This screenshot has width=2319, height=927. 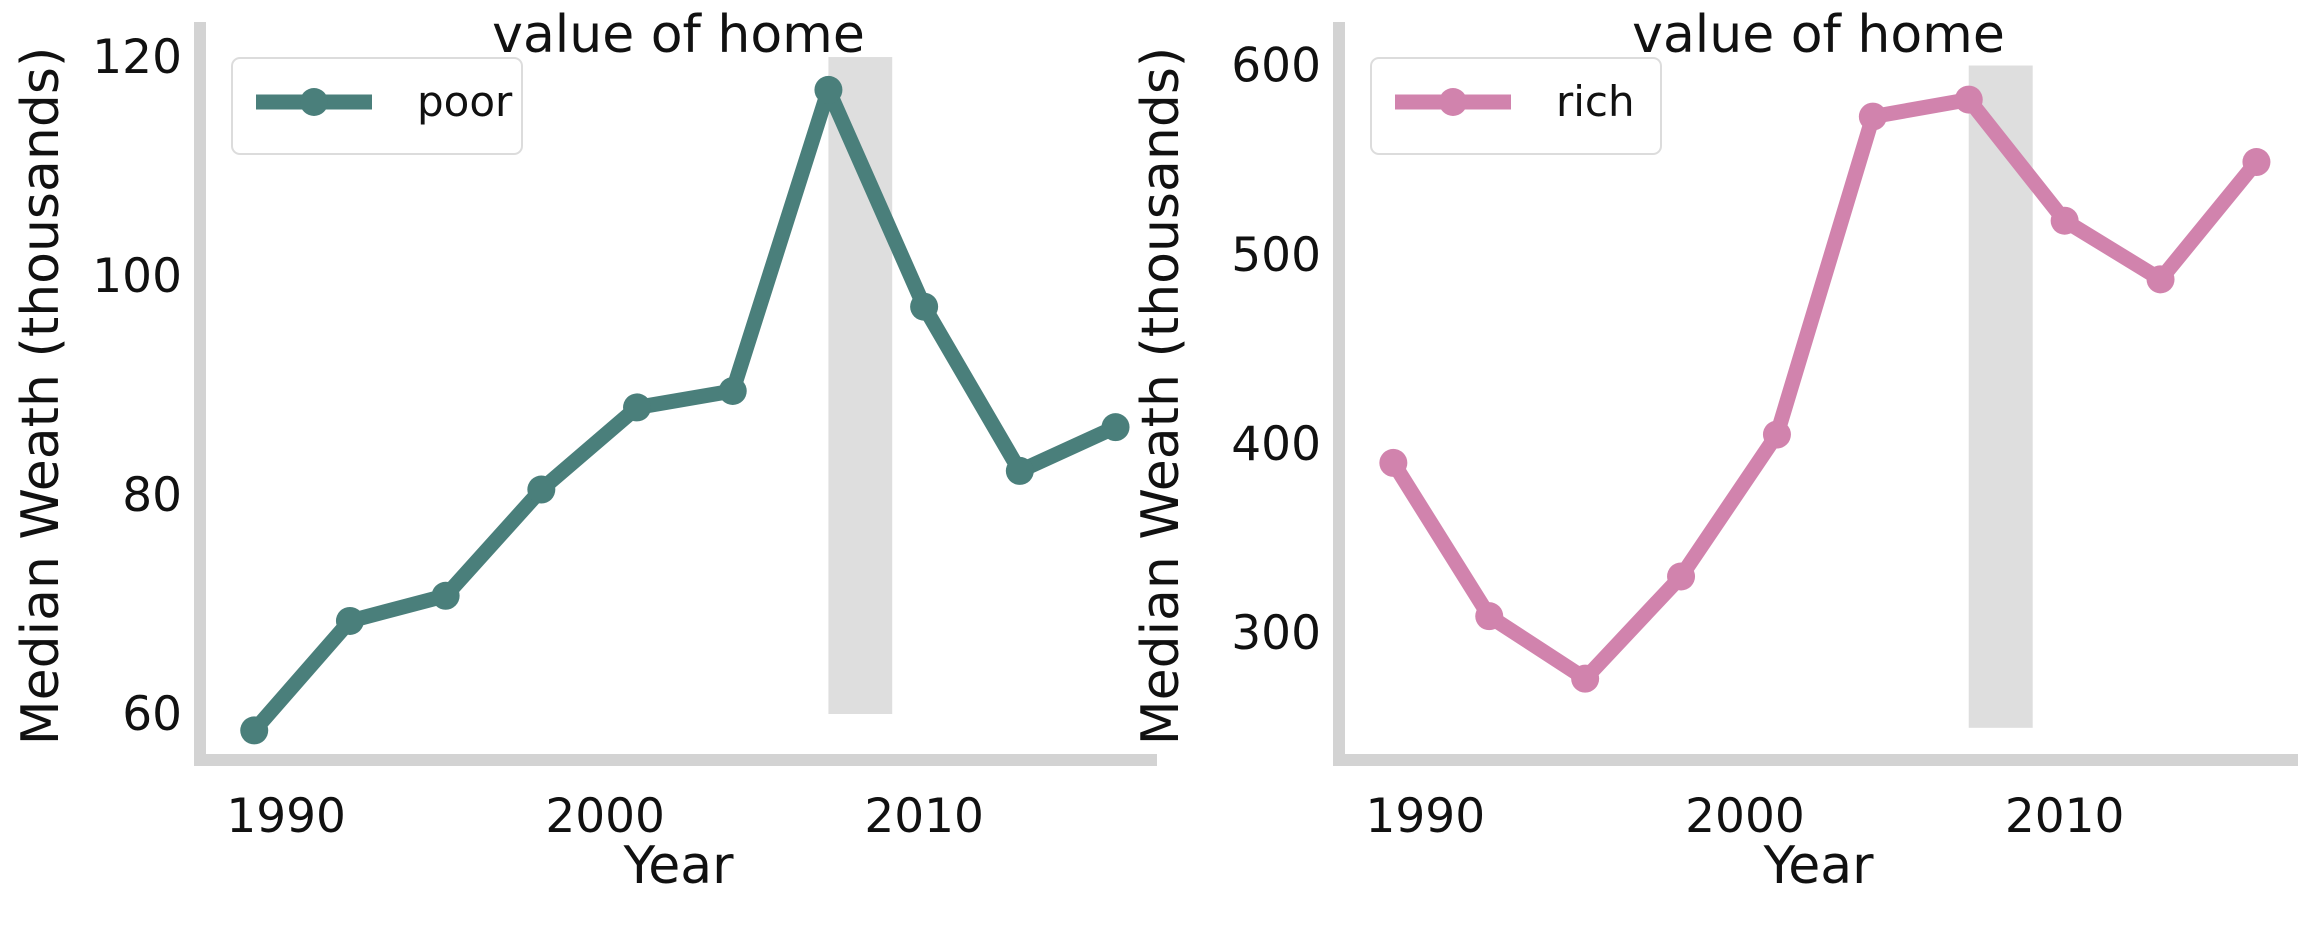 I want to click on chart-1-y-tick-label: 120, so click(x=137, y=57).